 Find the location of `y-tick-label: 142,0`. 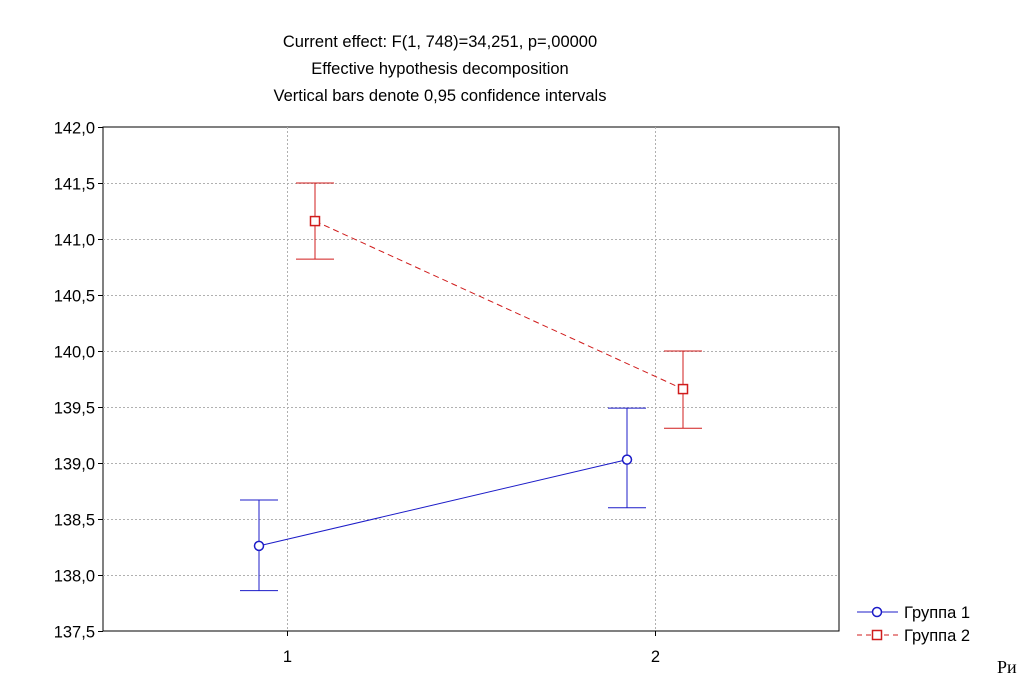

y-tick-label: 142,0 is located at coordinates (74, 129).